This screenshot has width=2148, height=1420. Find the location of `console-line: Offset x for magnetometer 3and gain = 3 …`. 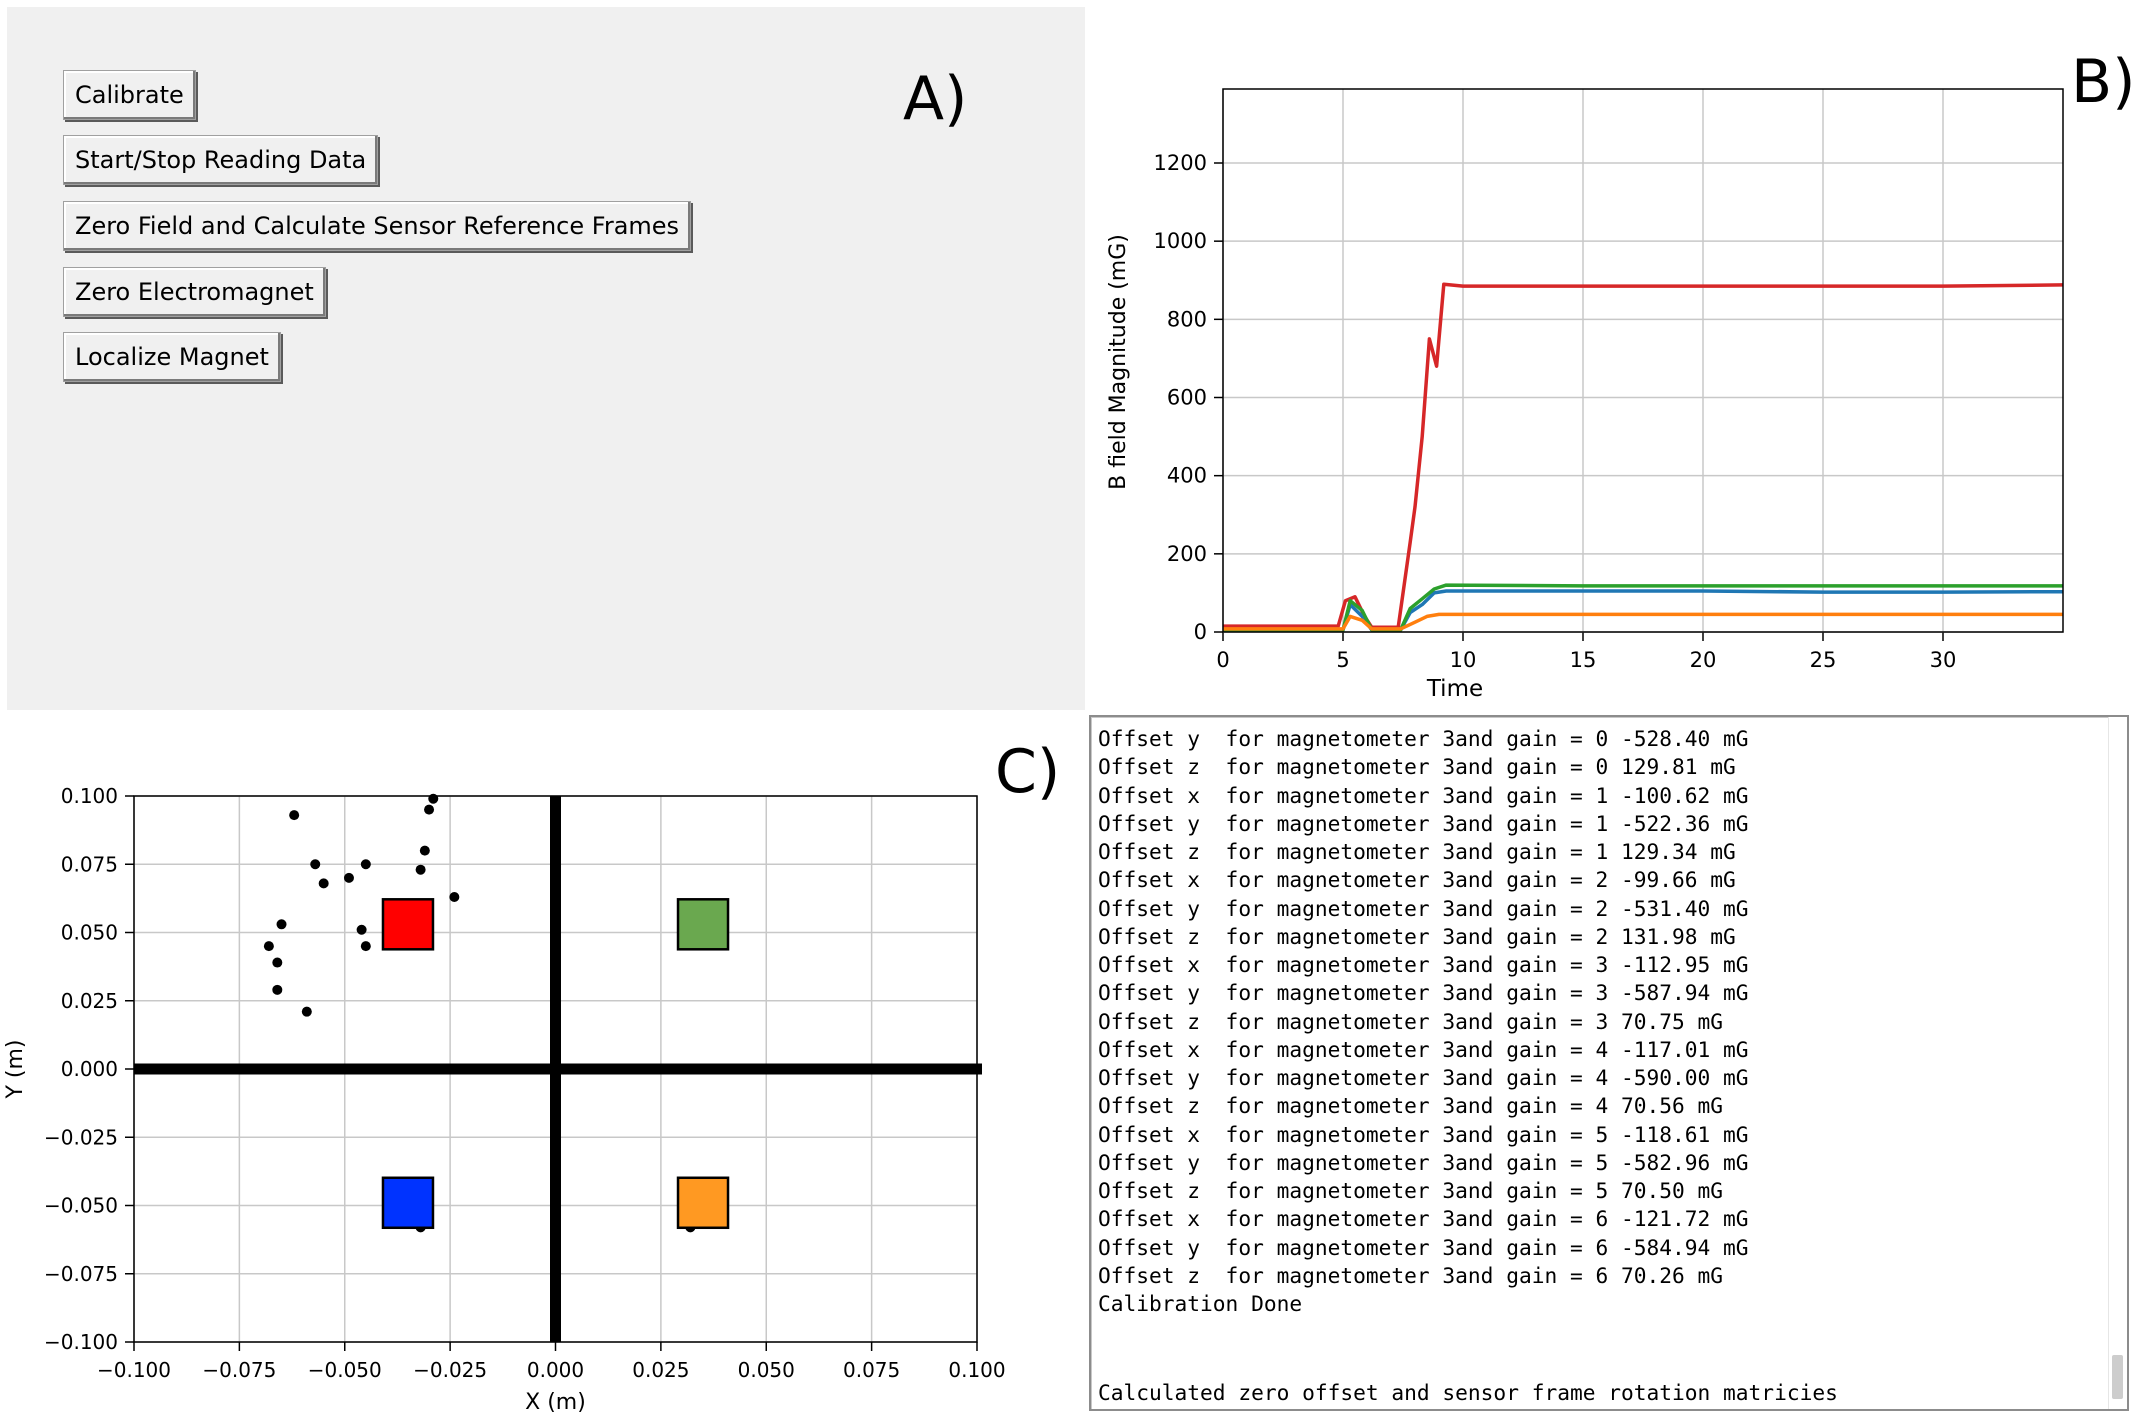

console-line: Offset x for magnetometer 3and gain = 3 … is located at coordinates (1423, 964).